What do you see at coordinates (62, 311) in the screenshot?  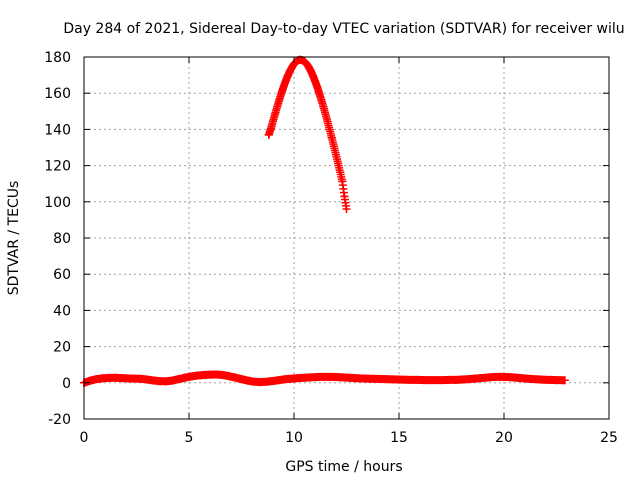 I see `y-tick-label: 40` at bounding box center [62, 311].